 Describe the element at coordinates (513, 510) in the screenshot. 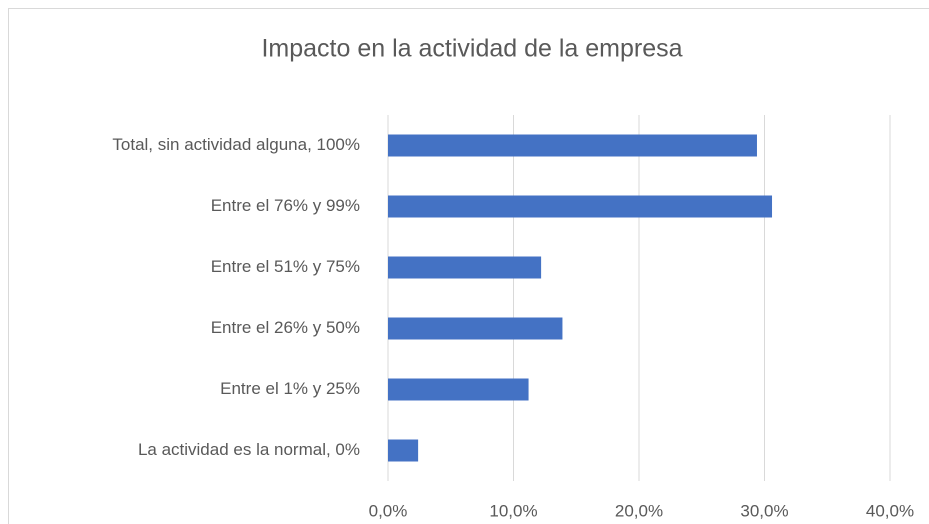

I see `x-tick-label: 10,0%` at that location.